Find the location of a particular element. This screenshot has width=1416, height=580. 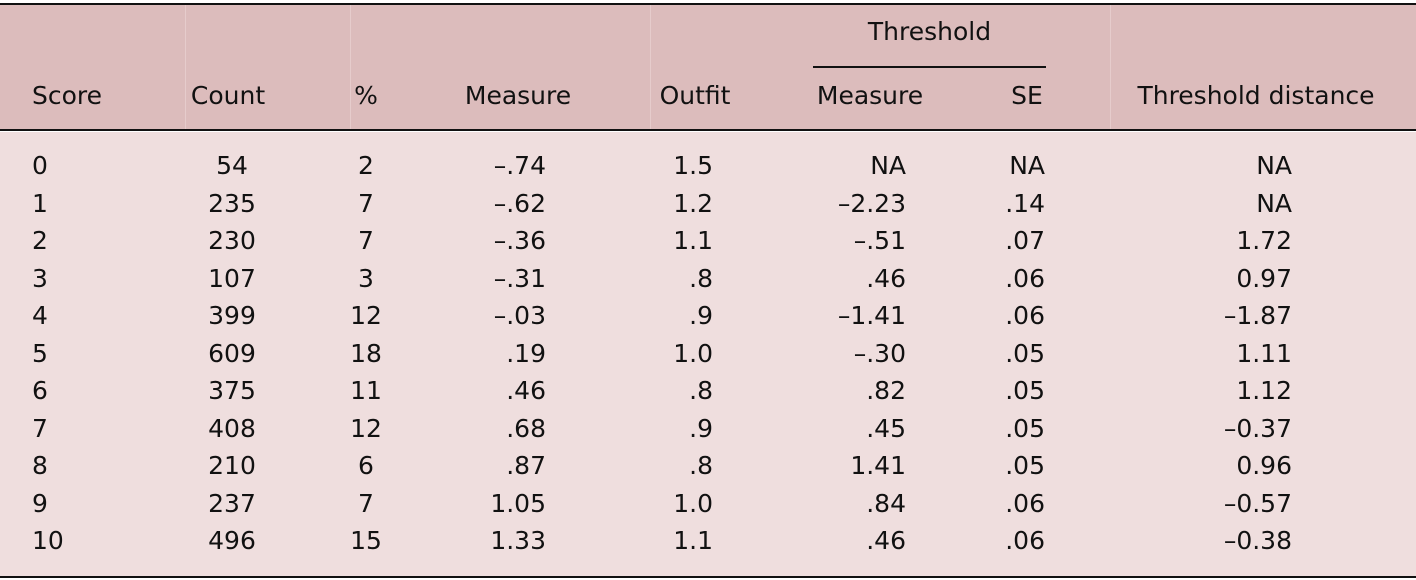

column-header: Score is located at coordinates (67, 95).